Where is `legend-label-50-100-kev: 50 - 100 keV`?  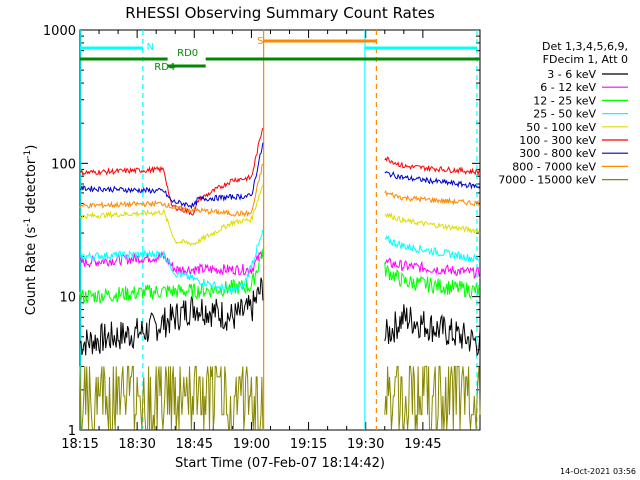 legend-label-50-100-kev: 50 - 100 keV is located at coordinates (561, 127).